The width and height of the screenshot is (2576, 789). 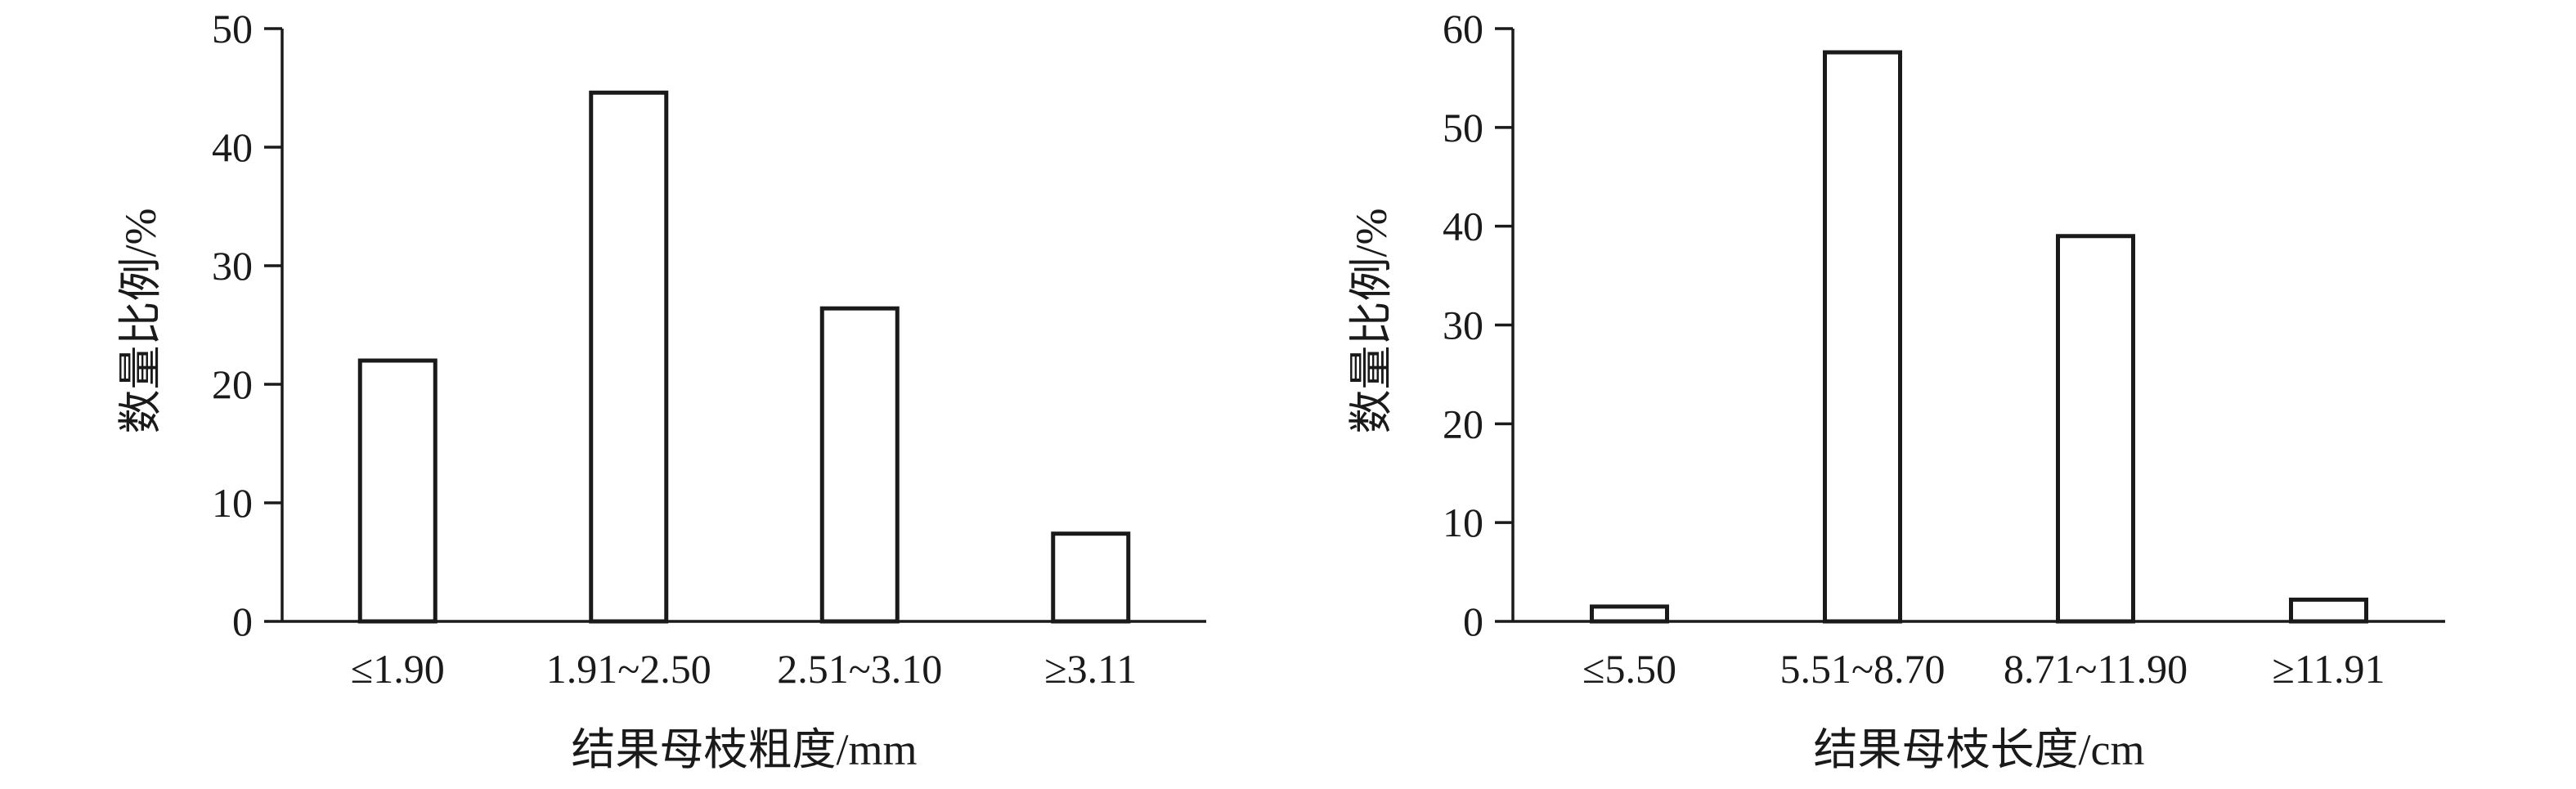 What do you see at coordinates (2096, 669) in the screenshot?
I see `x-tick-label: 8.71~11.90` at bounding box center [2096, 669].